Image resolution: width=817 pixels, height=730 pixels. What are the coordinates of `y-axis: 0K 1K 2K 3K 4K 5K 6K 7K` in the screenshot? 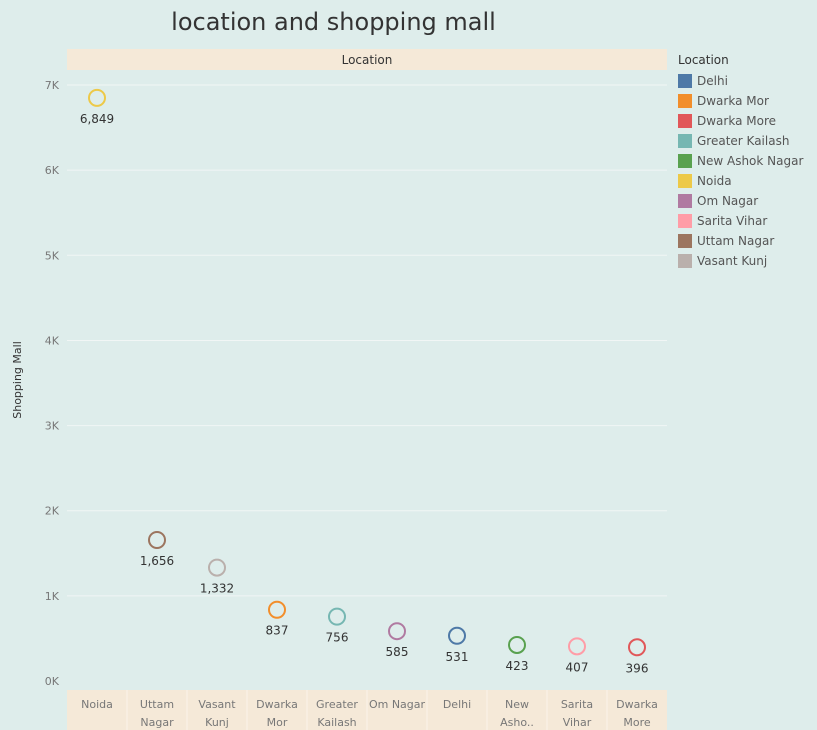 It's located at (52, 383).